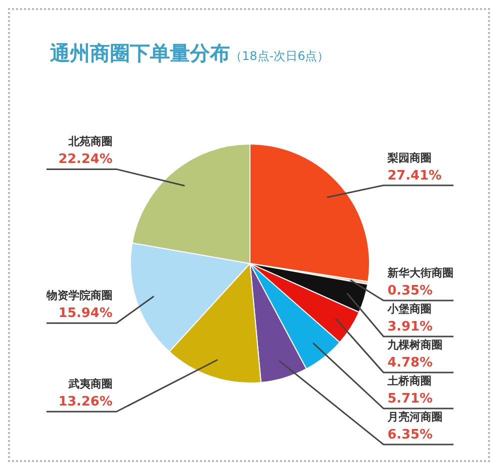  Describe the element at coordinates (409, 157) in the screenshot. I see `slice-label: 梨园商圈` at that location.